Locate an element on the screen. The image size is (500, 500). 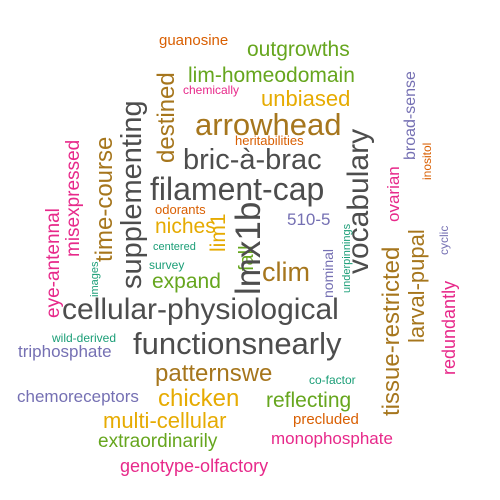
word-extraordinarily: extraordinarily is located at coordinates (158, 441).